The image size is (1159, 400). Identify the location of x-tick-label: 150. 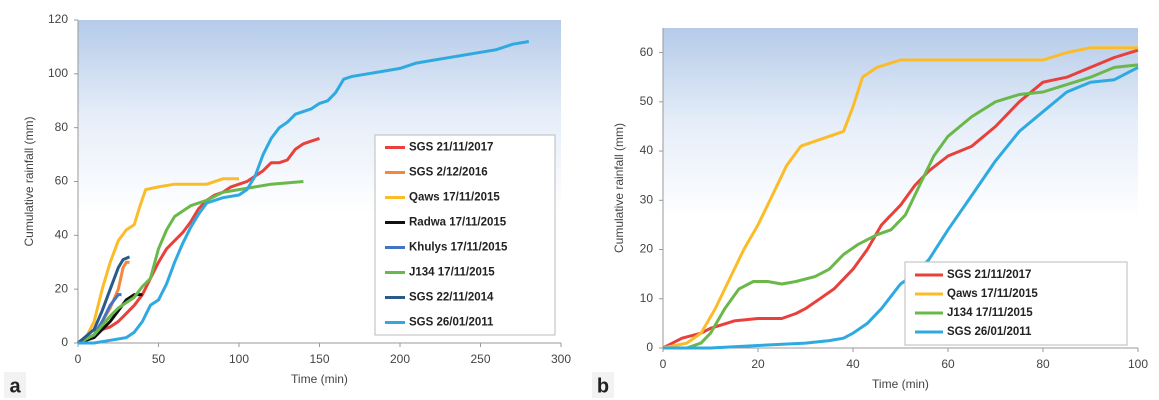
(319, 359).